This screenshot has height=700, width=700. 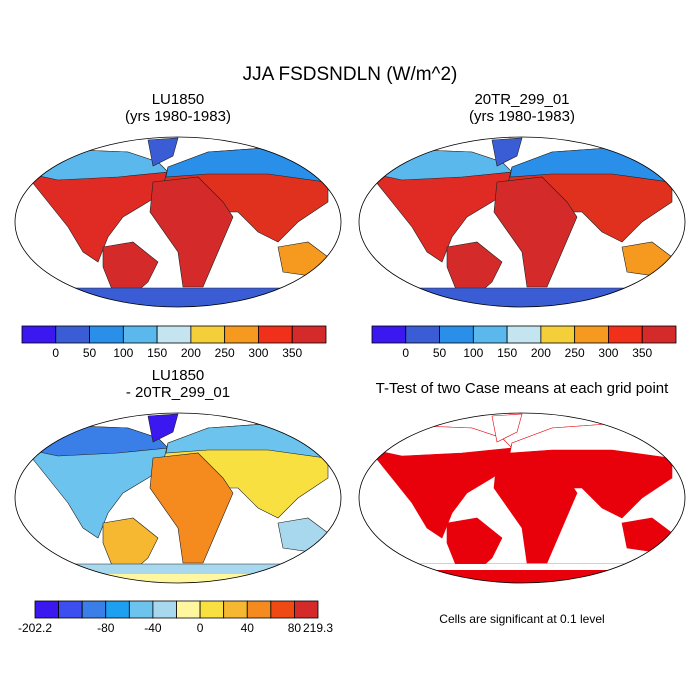 I want to click on colorbar-label: -202.2, so click(x=35, y=628).